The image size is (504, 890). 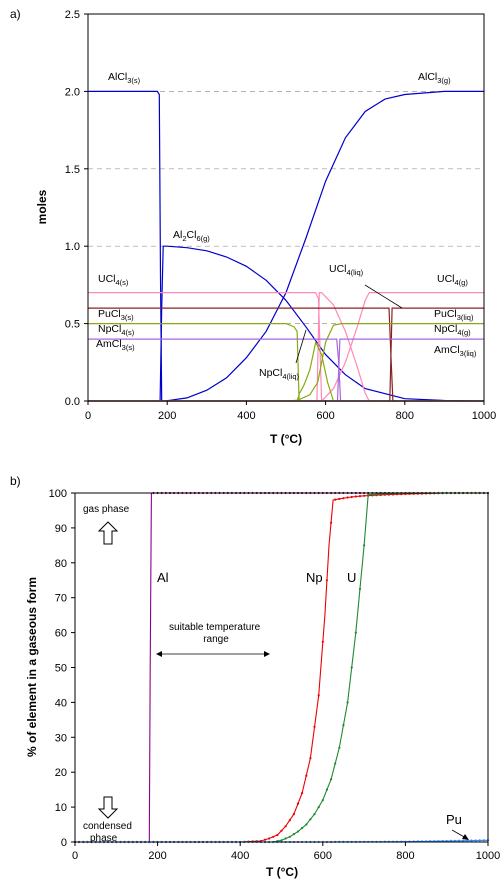 I want to click on chart-a-x-ticks: 0 200 400 600 800 1000, so click(x=290, y=411).